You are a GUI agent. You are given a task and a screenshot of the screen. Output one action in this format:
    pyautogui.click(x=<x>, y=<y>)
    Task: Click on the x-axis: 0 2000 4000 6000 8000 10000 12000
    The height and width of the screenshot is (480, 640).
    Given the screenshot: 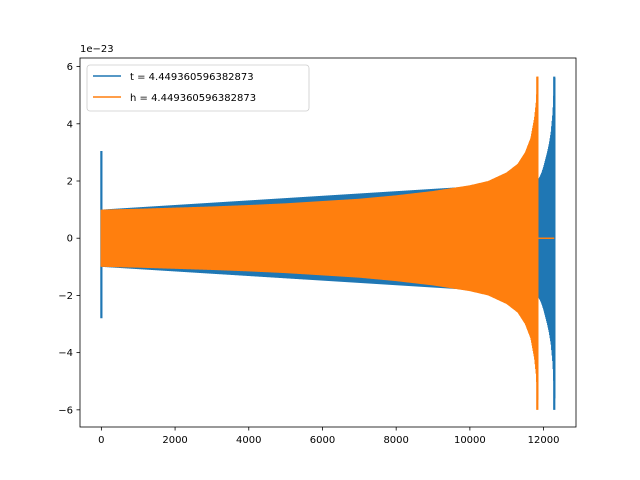 What is the action you would take?
    pyautogui.click(x=328, y=436)
    